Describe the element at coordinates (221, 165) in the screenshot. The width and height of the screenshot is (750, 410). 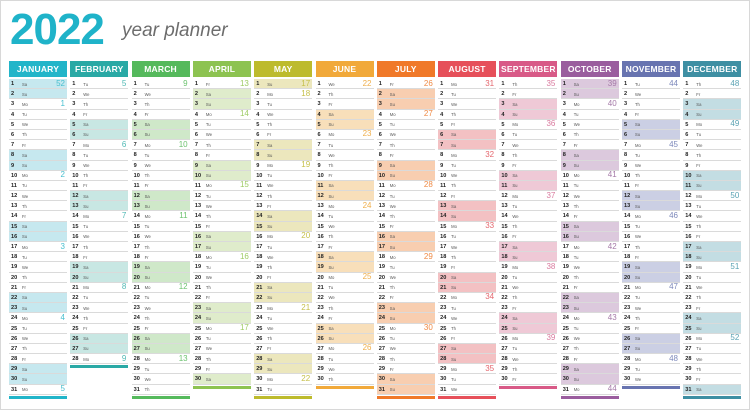
I see `day-row: 9 Sa` at that location.